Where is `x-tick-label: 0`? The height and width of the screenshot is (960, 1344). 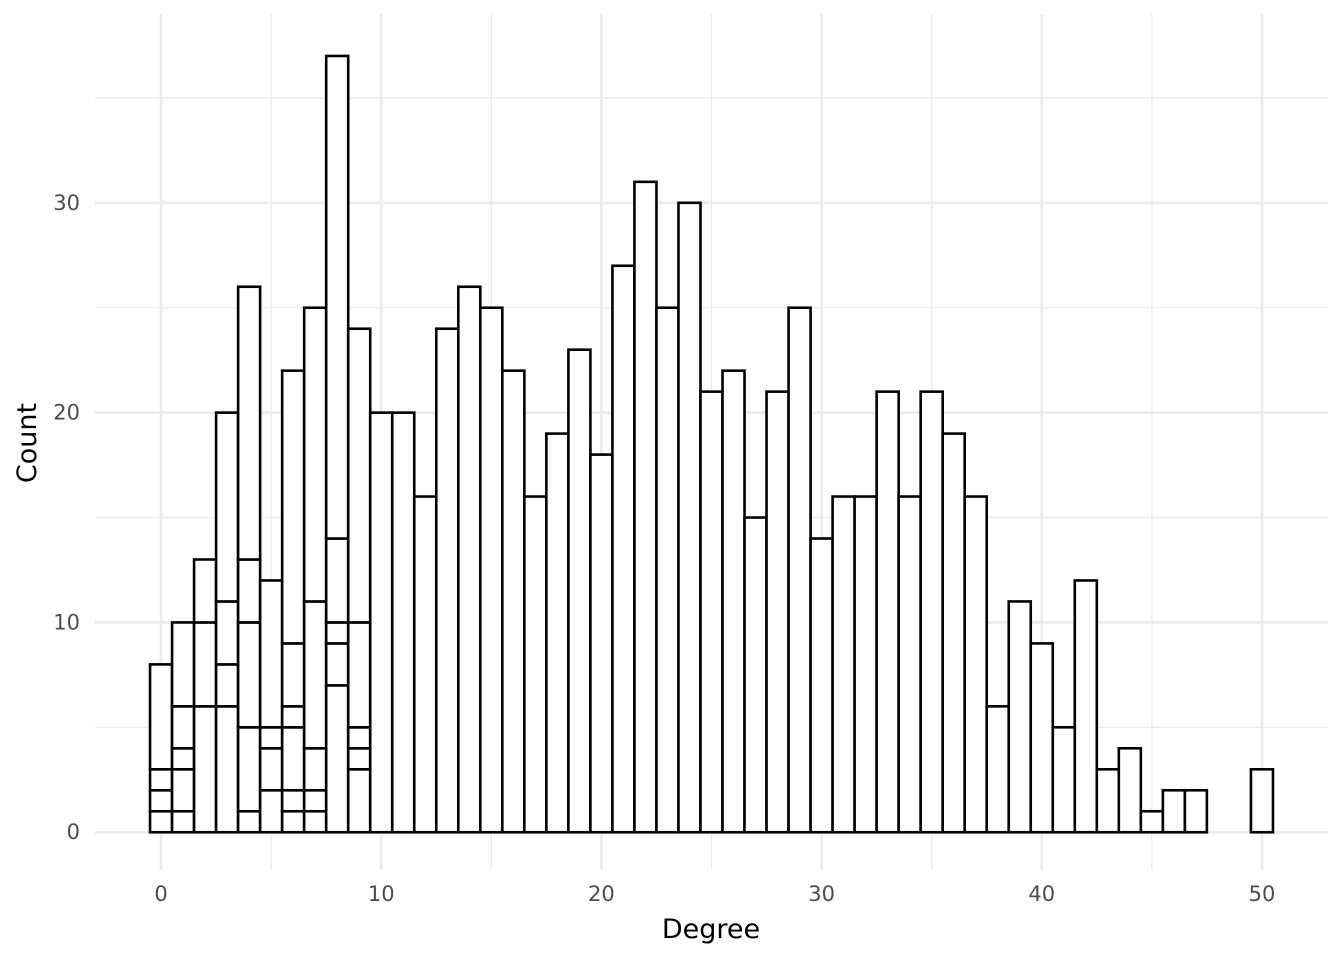 x-tick-label: 0 is located at coordinates (160, 894).